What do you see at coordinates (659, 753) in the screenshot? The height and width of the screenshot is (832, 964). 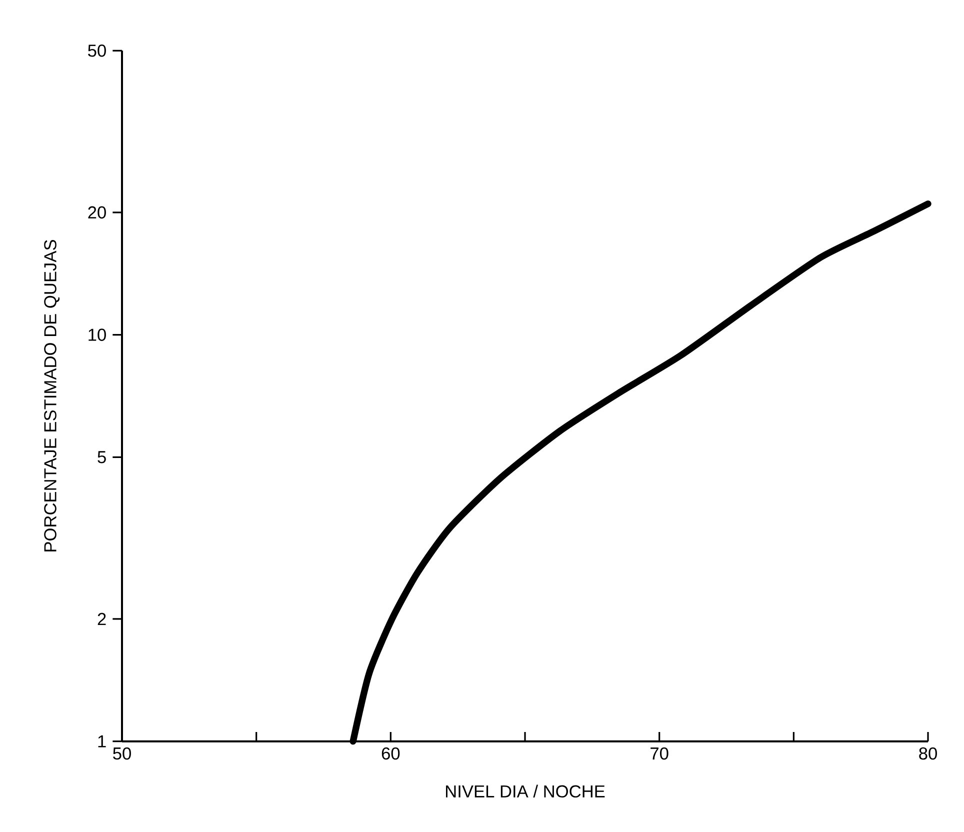 I see `x-tick-label: 70` at bounding box center [659, 753].